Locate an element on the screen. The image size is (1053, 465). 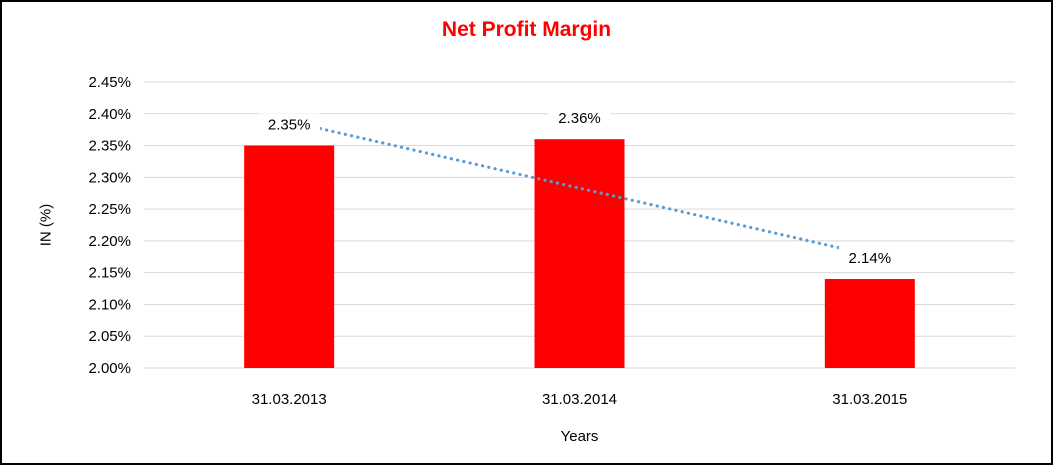
bar-data-label: 2.14% is located at coordinates (870, 258).